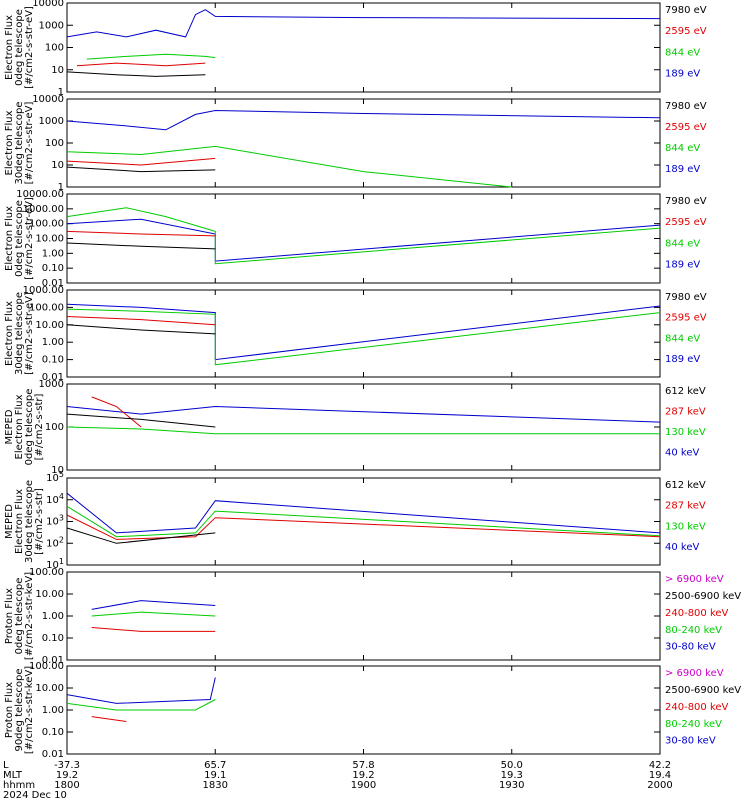 The height and width of the screenshot is (800, 750). What do you see at coordinates (55, 564) in the screenshot?
I see `y-tick-label: 10¹` at bounding box center [55, 564].